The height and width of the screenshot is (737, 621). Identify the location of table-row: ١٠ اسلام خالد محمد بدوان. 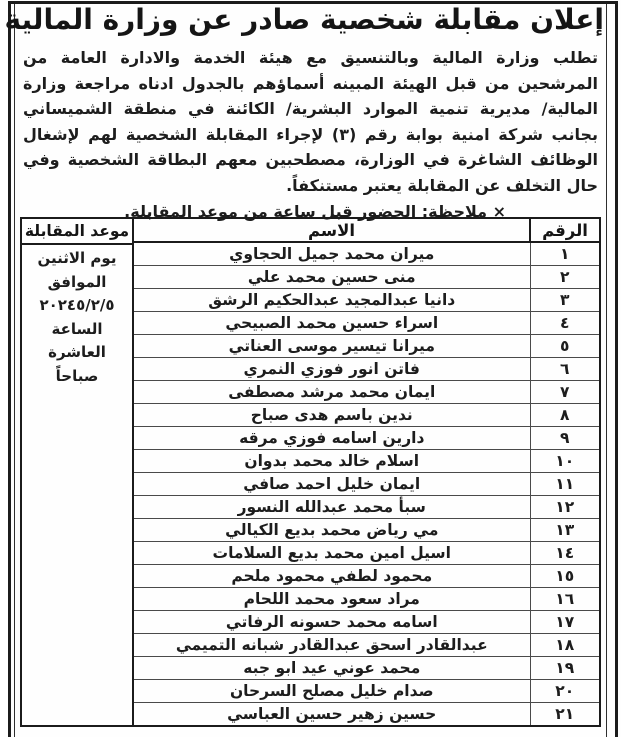
(366, 461).